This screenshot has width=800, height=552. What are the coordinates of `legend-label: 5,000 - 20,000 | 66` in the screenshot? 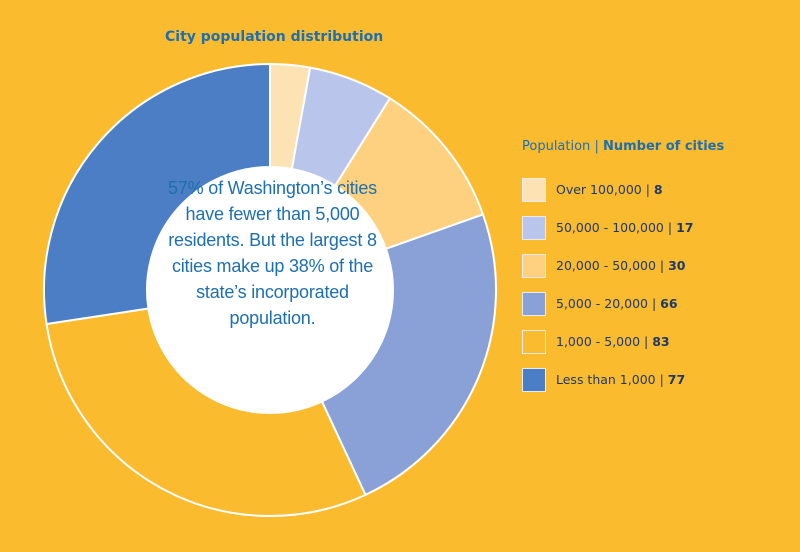 It's located at (617, 303).